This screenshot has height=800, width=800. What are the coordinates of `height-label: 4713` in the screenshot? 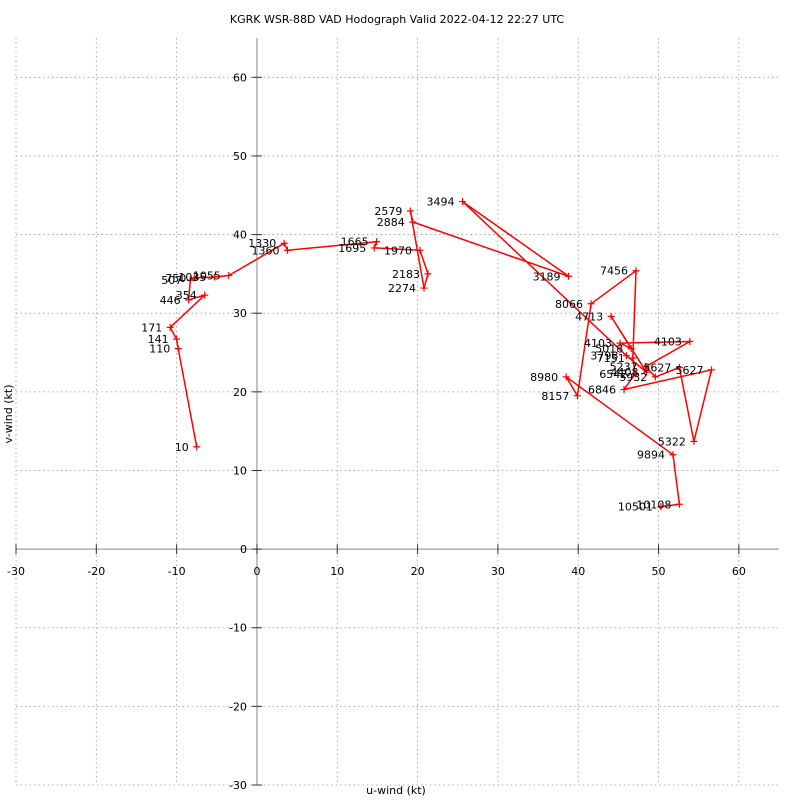 It's located at (589, 316).